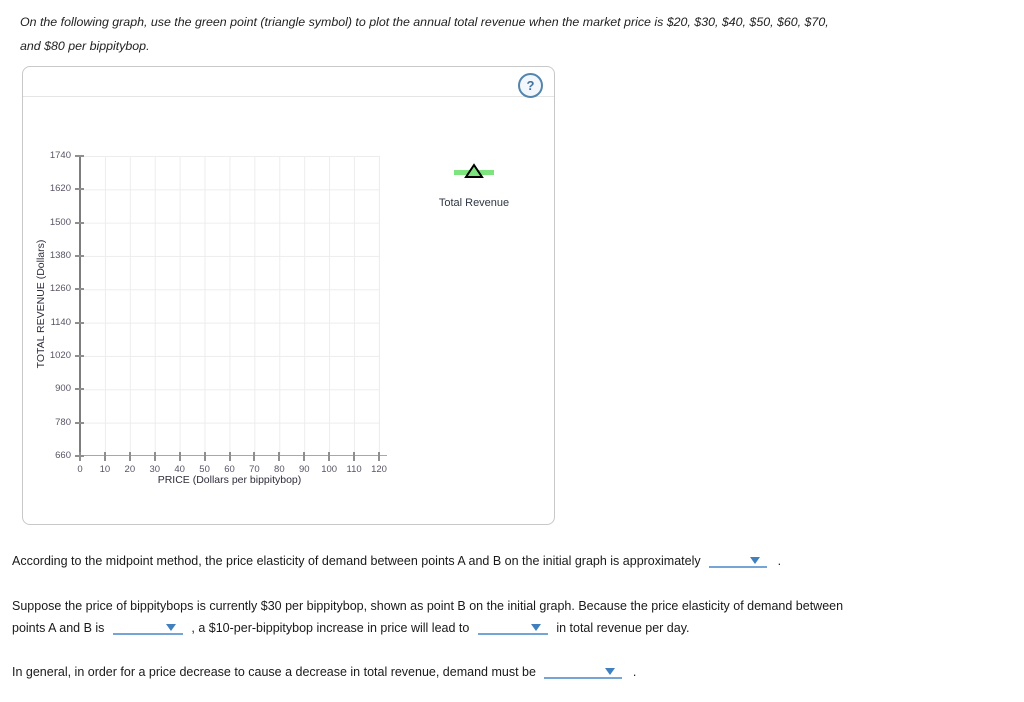 The width and height of the screenshot is (1024, 702). Describe the element at coordinates (229, 469) in the screenshot. I see `x-axis-tick-label: 60` at that location.